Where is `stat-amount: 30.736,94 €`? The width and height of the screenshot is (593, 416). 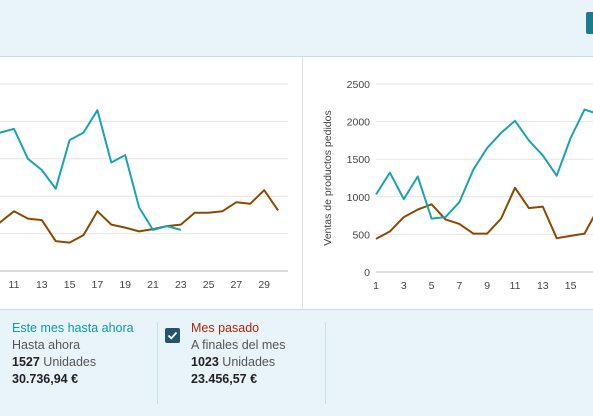 stat-amount: 30.736,94 € is located at coordinates (45, 379).